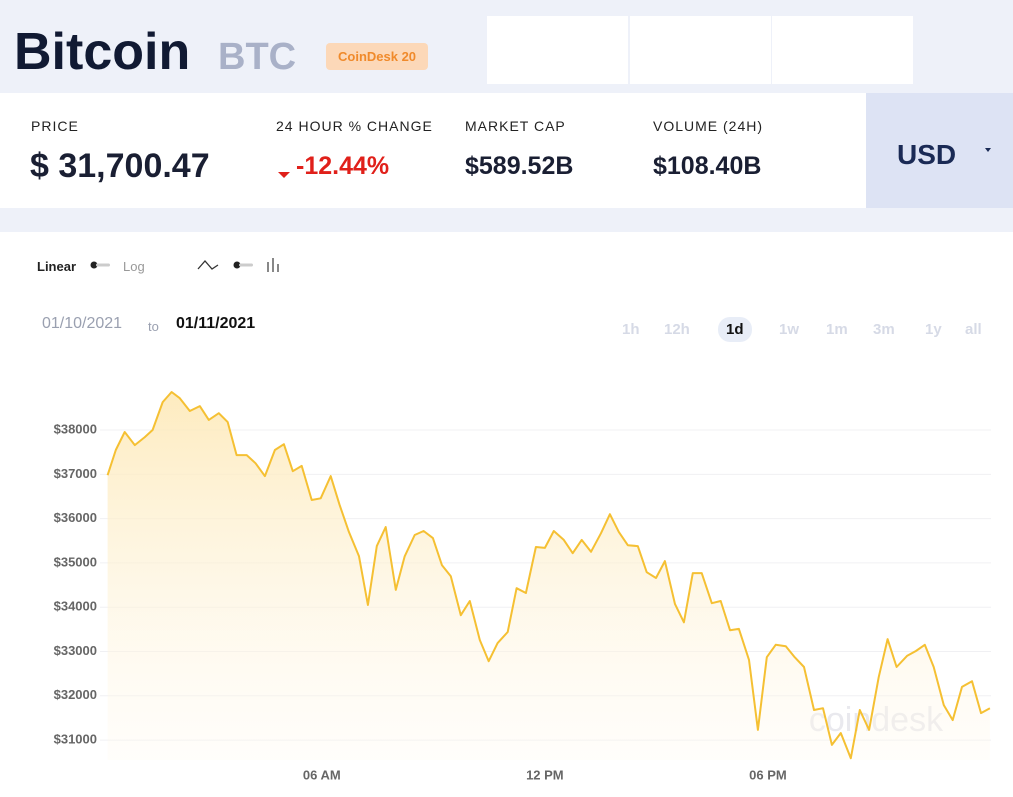 This screenshot has width=1013, height=797. I want to click on range-button: 1d, so click(735, 329).